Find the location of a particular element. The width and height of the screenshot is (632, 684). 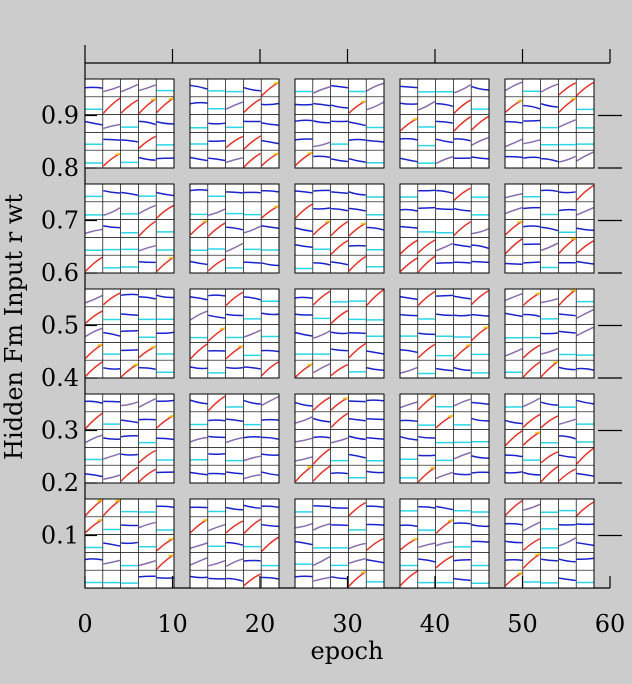

panel-box is located at coordinates (444, 333).